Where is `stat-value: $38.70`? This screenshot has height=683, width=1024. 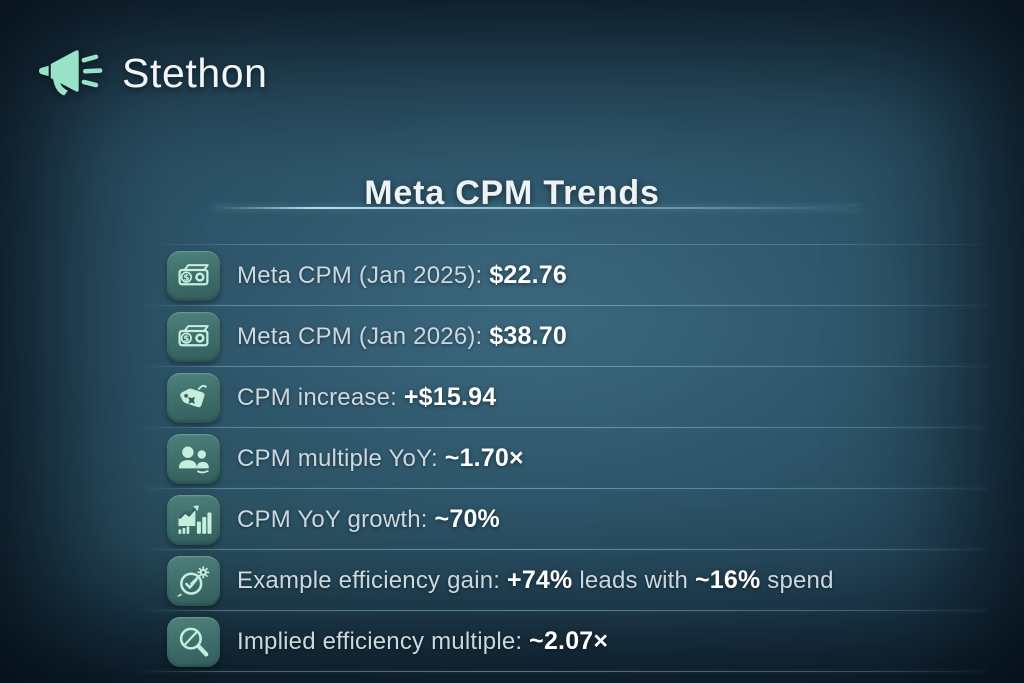
stat-value: $38.70 is located at coordinates (528, 336).